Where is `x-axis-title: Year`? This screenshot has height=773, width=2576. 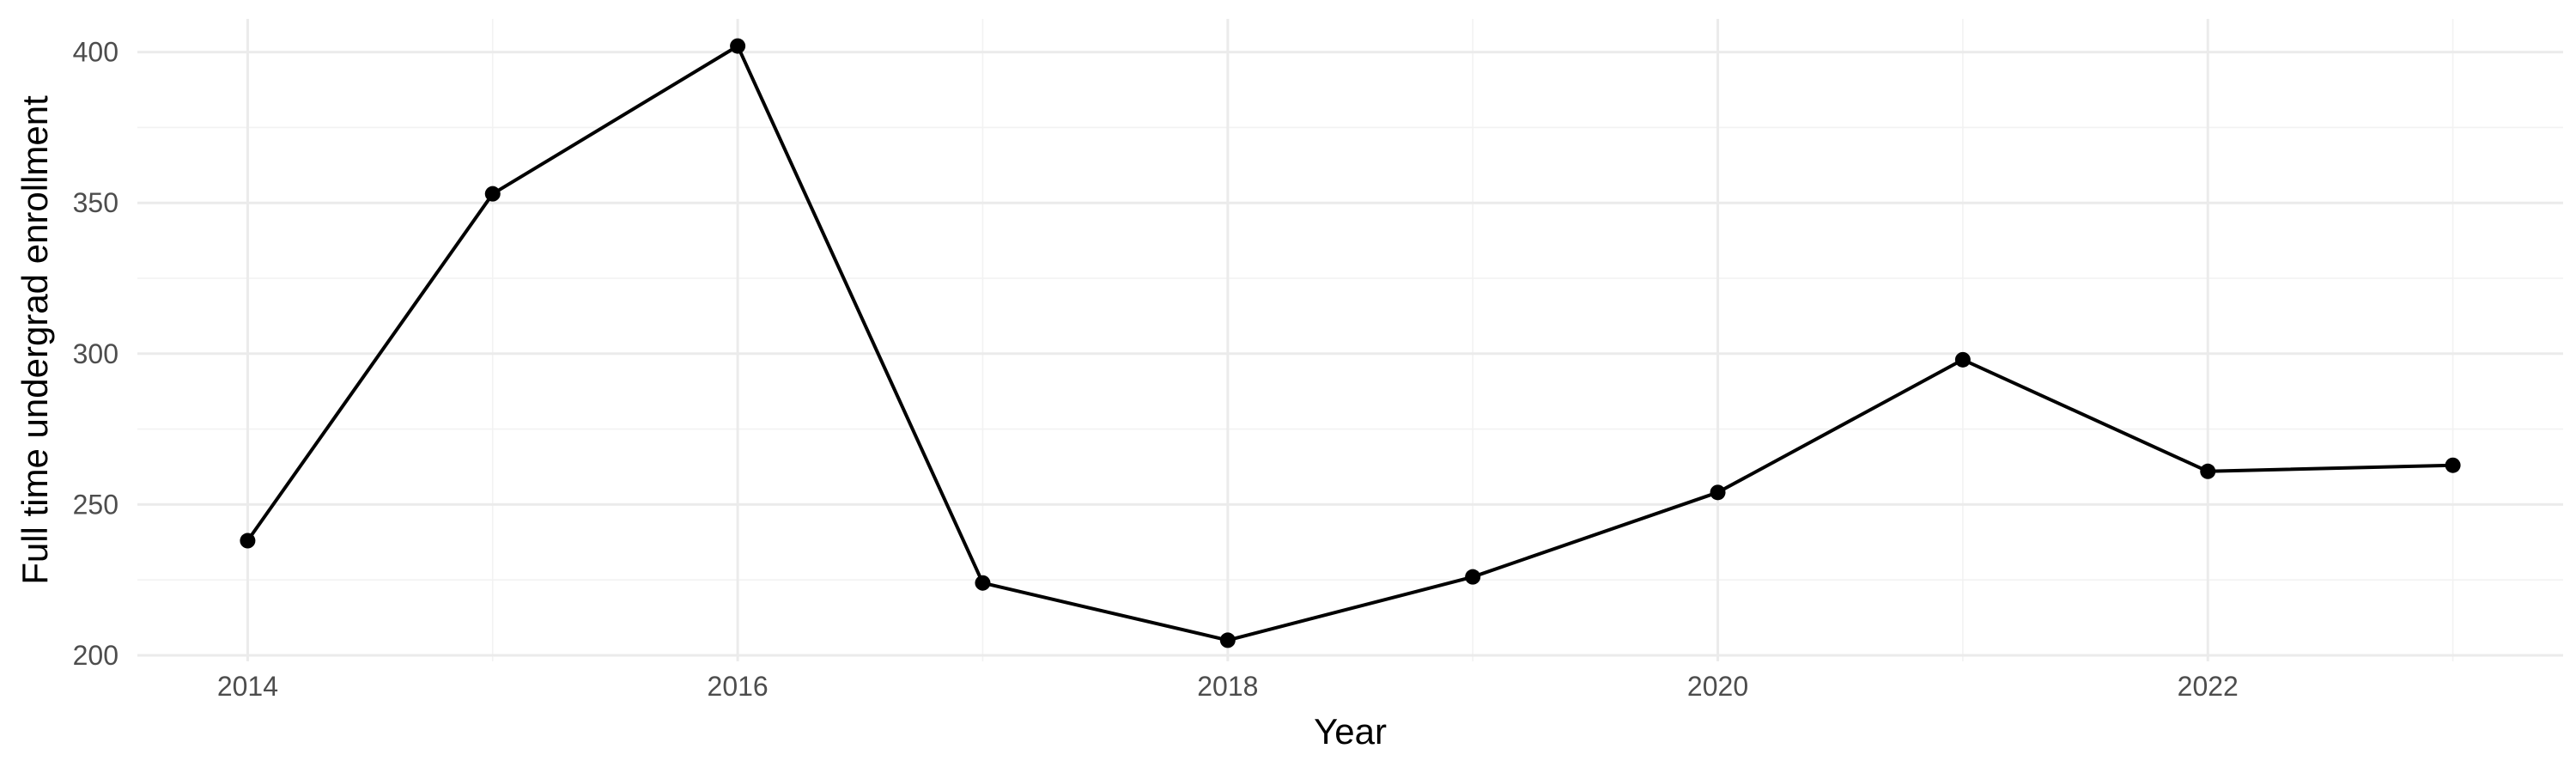
x-axis-title: Year is located at coordinates (1350, 731).